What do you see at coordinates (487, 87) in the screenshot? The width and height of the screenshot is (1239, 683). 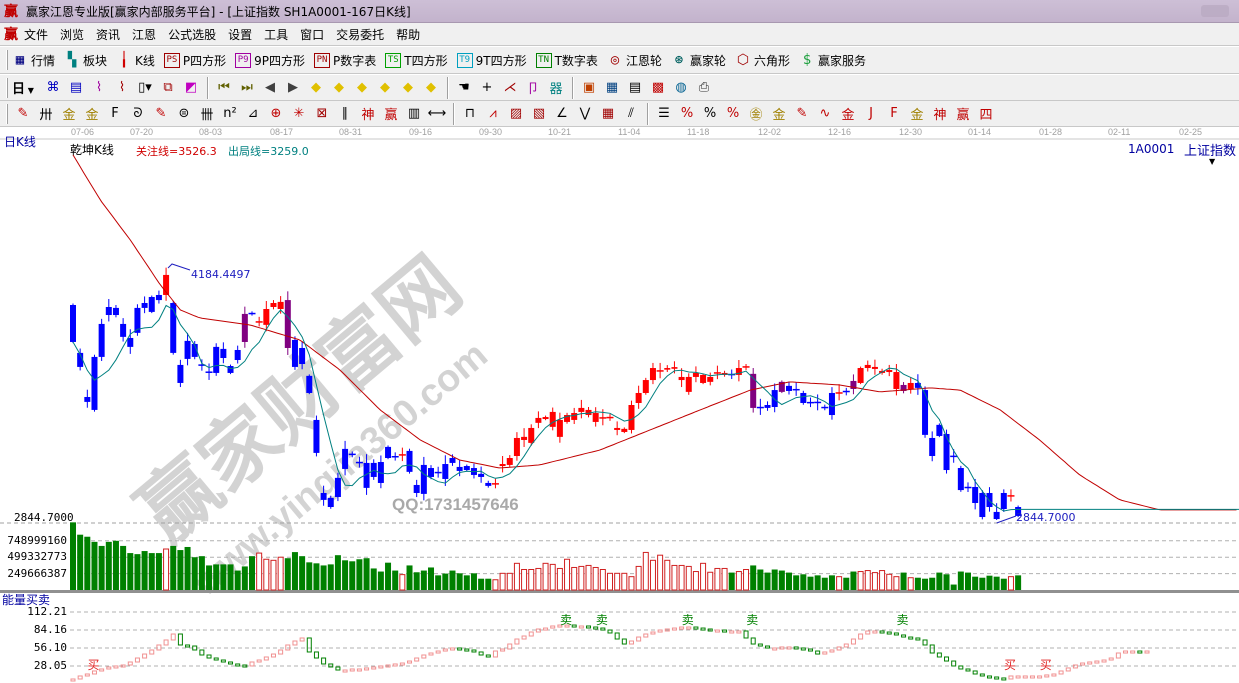 I see `crosshair-icon: +` at bounding box center [487, 87].